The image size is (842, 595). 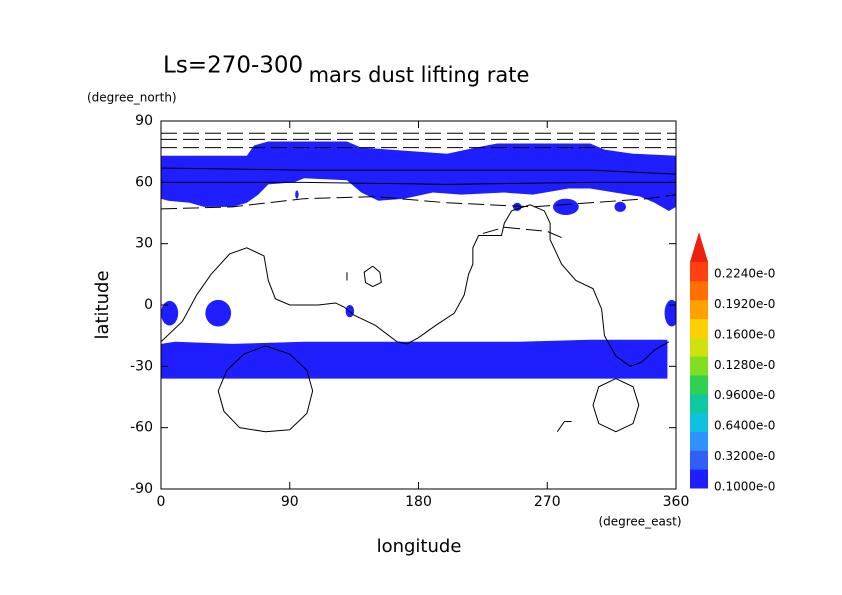 I want to click on colorbar-label: 0.1920e-0, so click(x=744, y=304).